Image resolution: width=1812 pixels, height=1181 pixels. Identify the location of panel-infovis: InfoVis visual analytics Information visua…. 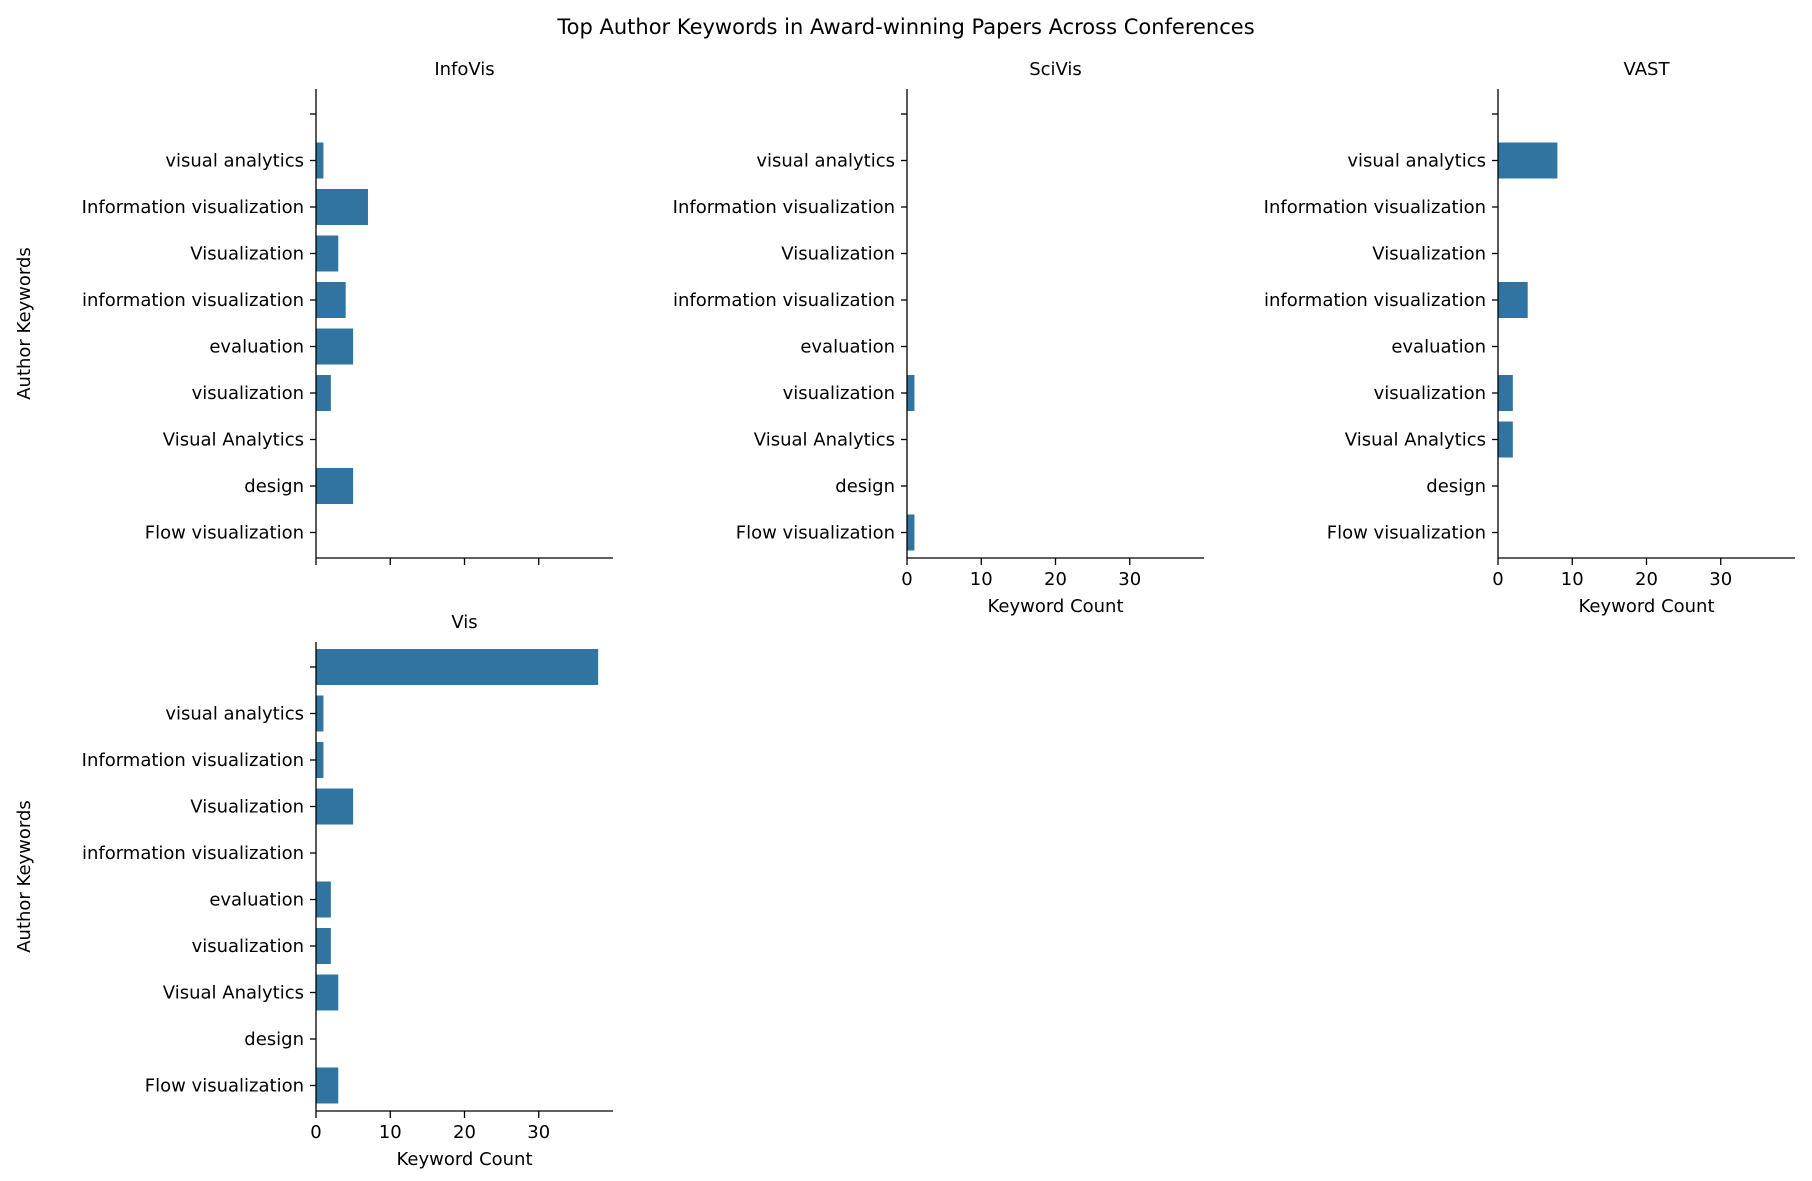
(313, 312).